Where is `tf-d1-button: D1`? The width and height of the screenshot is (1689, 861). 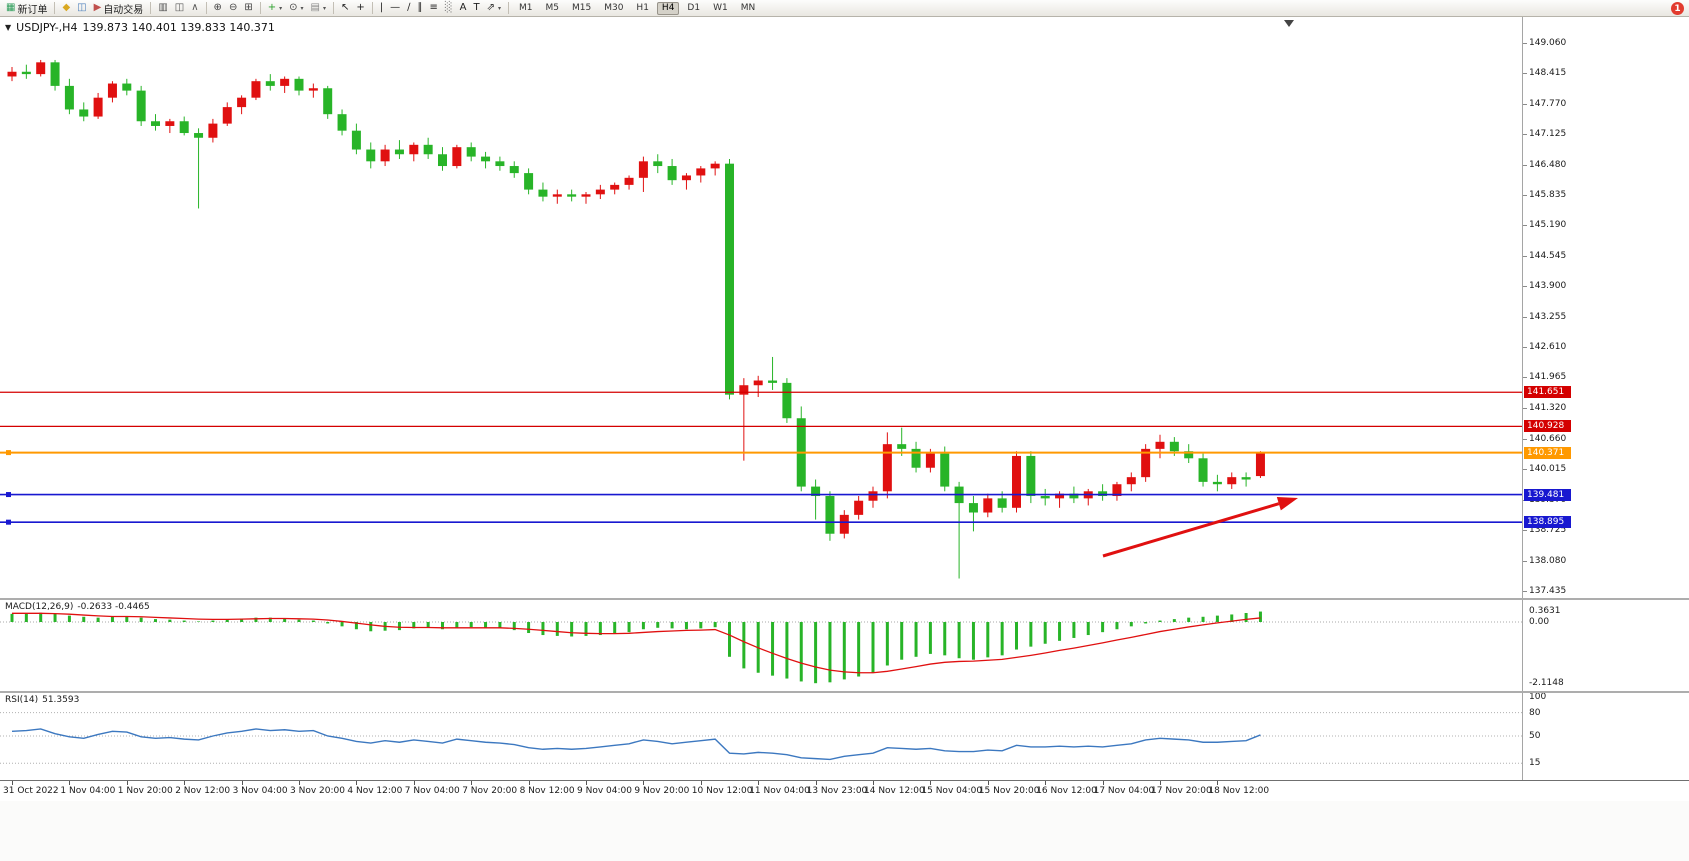 tf-d1-button: D1 is located at coordinates (694, 8).